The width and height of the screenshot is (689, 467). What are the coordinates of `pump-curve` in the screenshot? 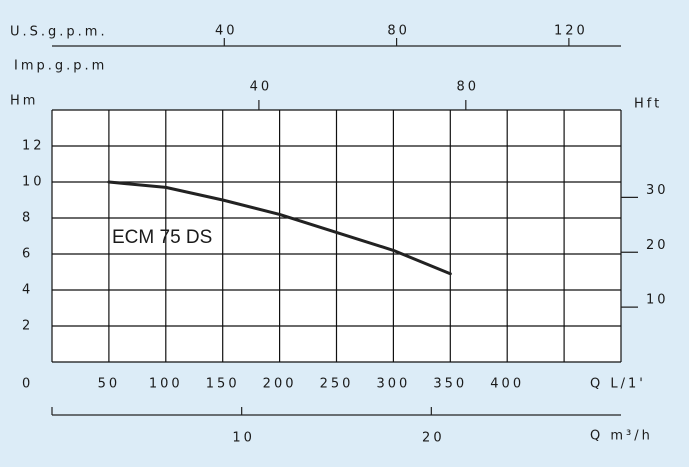 It's located at (279, 228).